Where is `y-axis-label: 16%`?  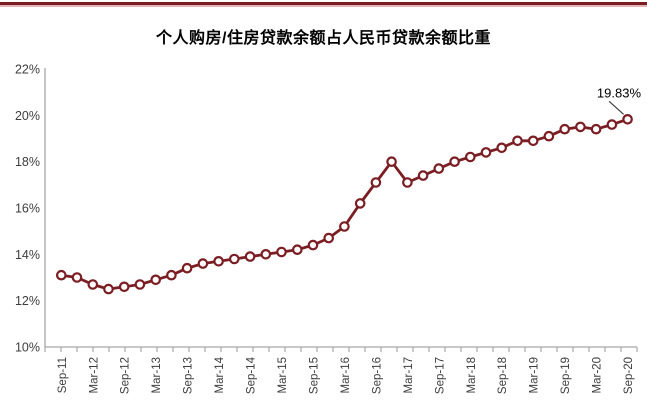 y-axis-label: 16% is located at coordinates (27, 209).